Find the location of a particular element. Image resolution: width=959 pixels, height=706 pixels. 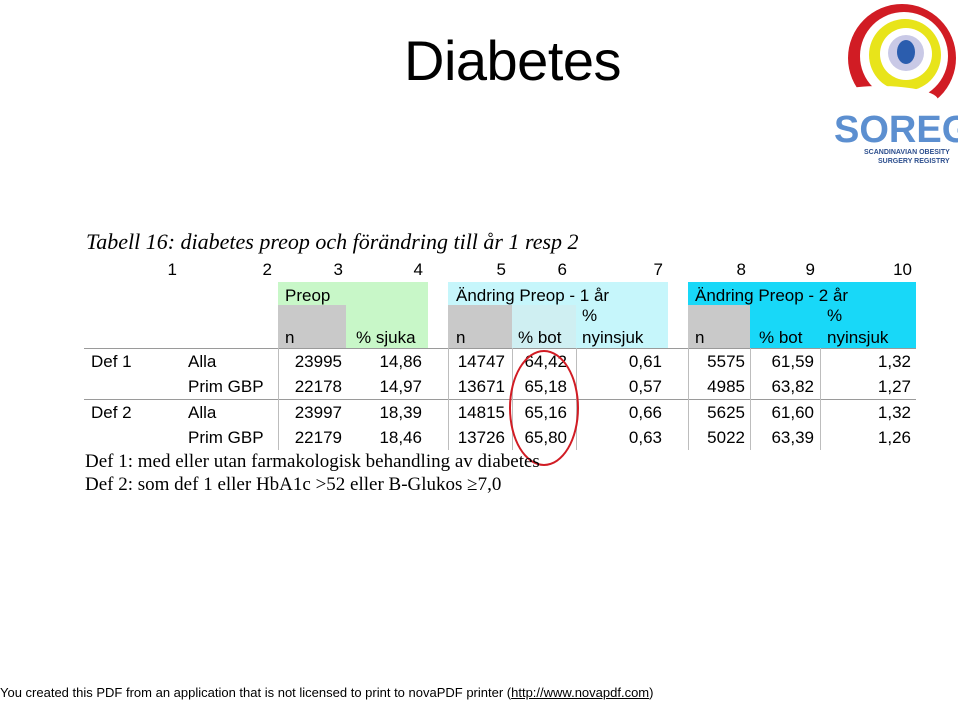

column-number: 10 is located at coordinates (902, 269).